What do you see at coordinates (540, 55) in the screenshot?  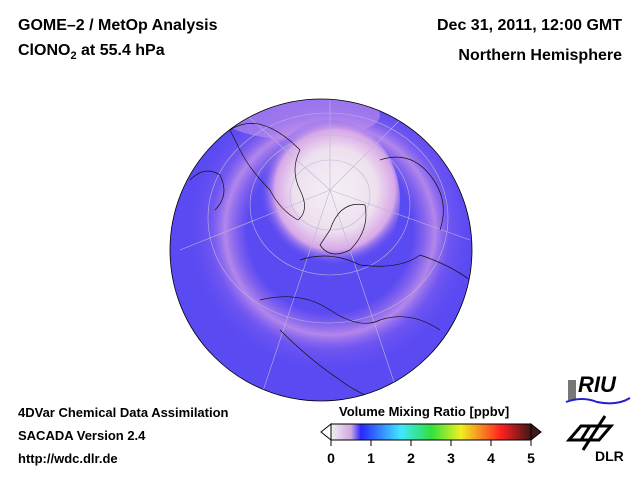 I see `region-label: Northern Hemisphere` at bounding box center [540, 55].